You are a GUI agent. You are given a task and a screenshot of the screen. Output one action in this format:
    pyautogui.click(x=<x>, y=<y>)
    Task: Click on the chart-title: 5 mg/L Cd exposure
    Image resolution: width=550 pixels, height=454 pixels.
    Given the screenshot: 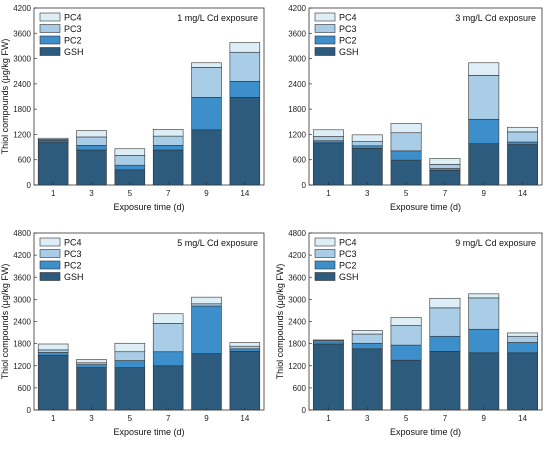 What is the action you would take?
    pyautogui.click(x=217, y=243)
    